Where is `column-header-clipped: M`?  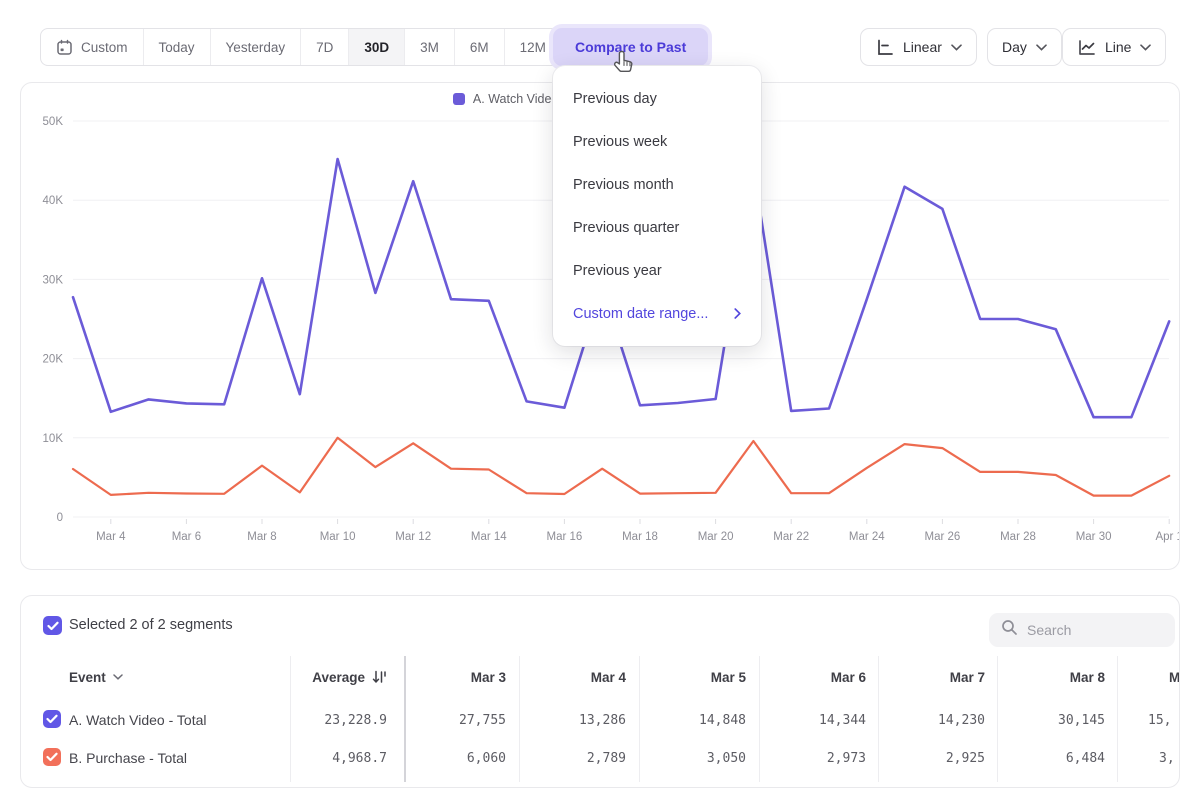
column-header-clipped: M is located at coordinates (1174, 677).